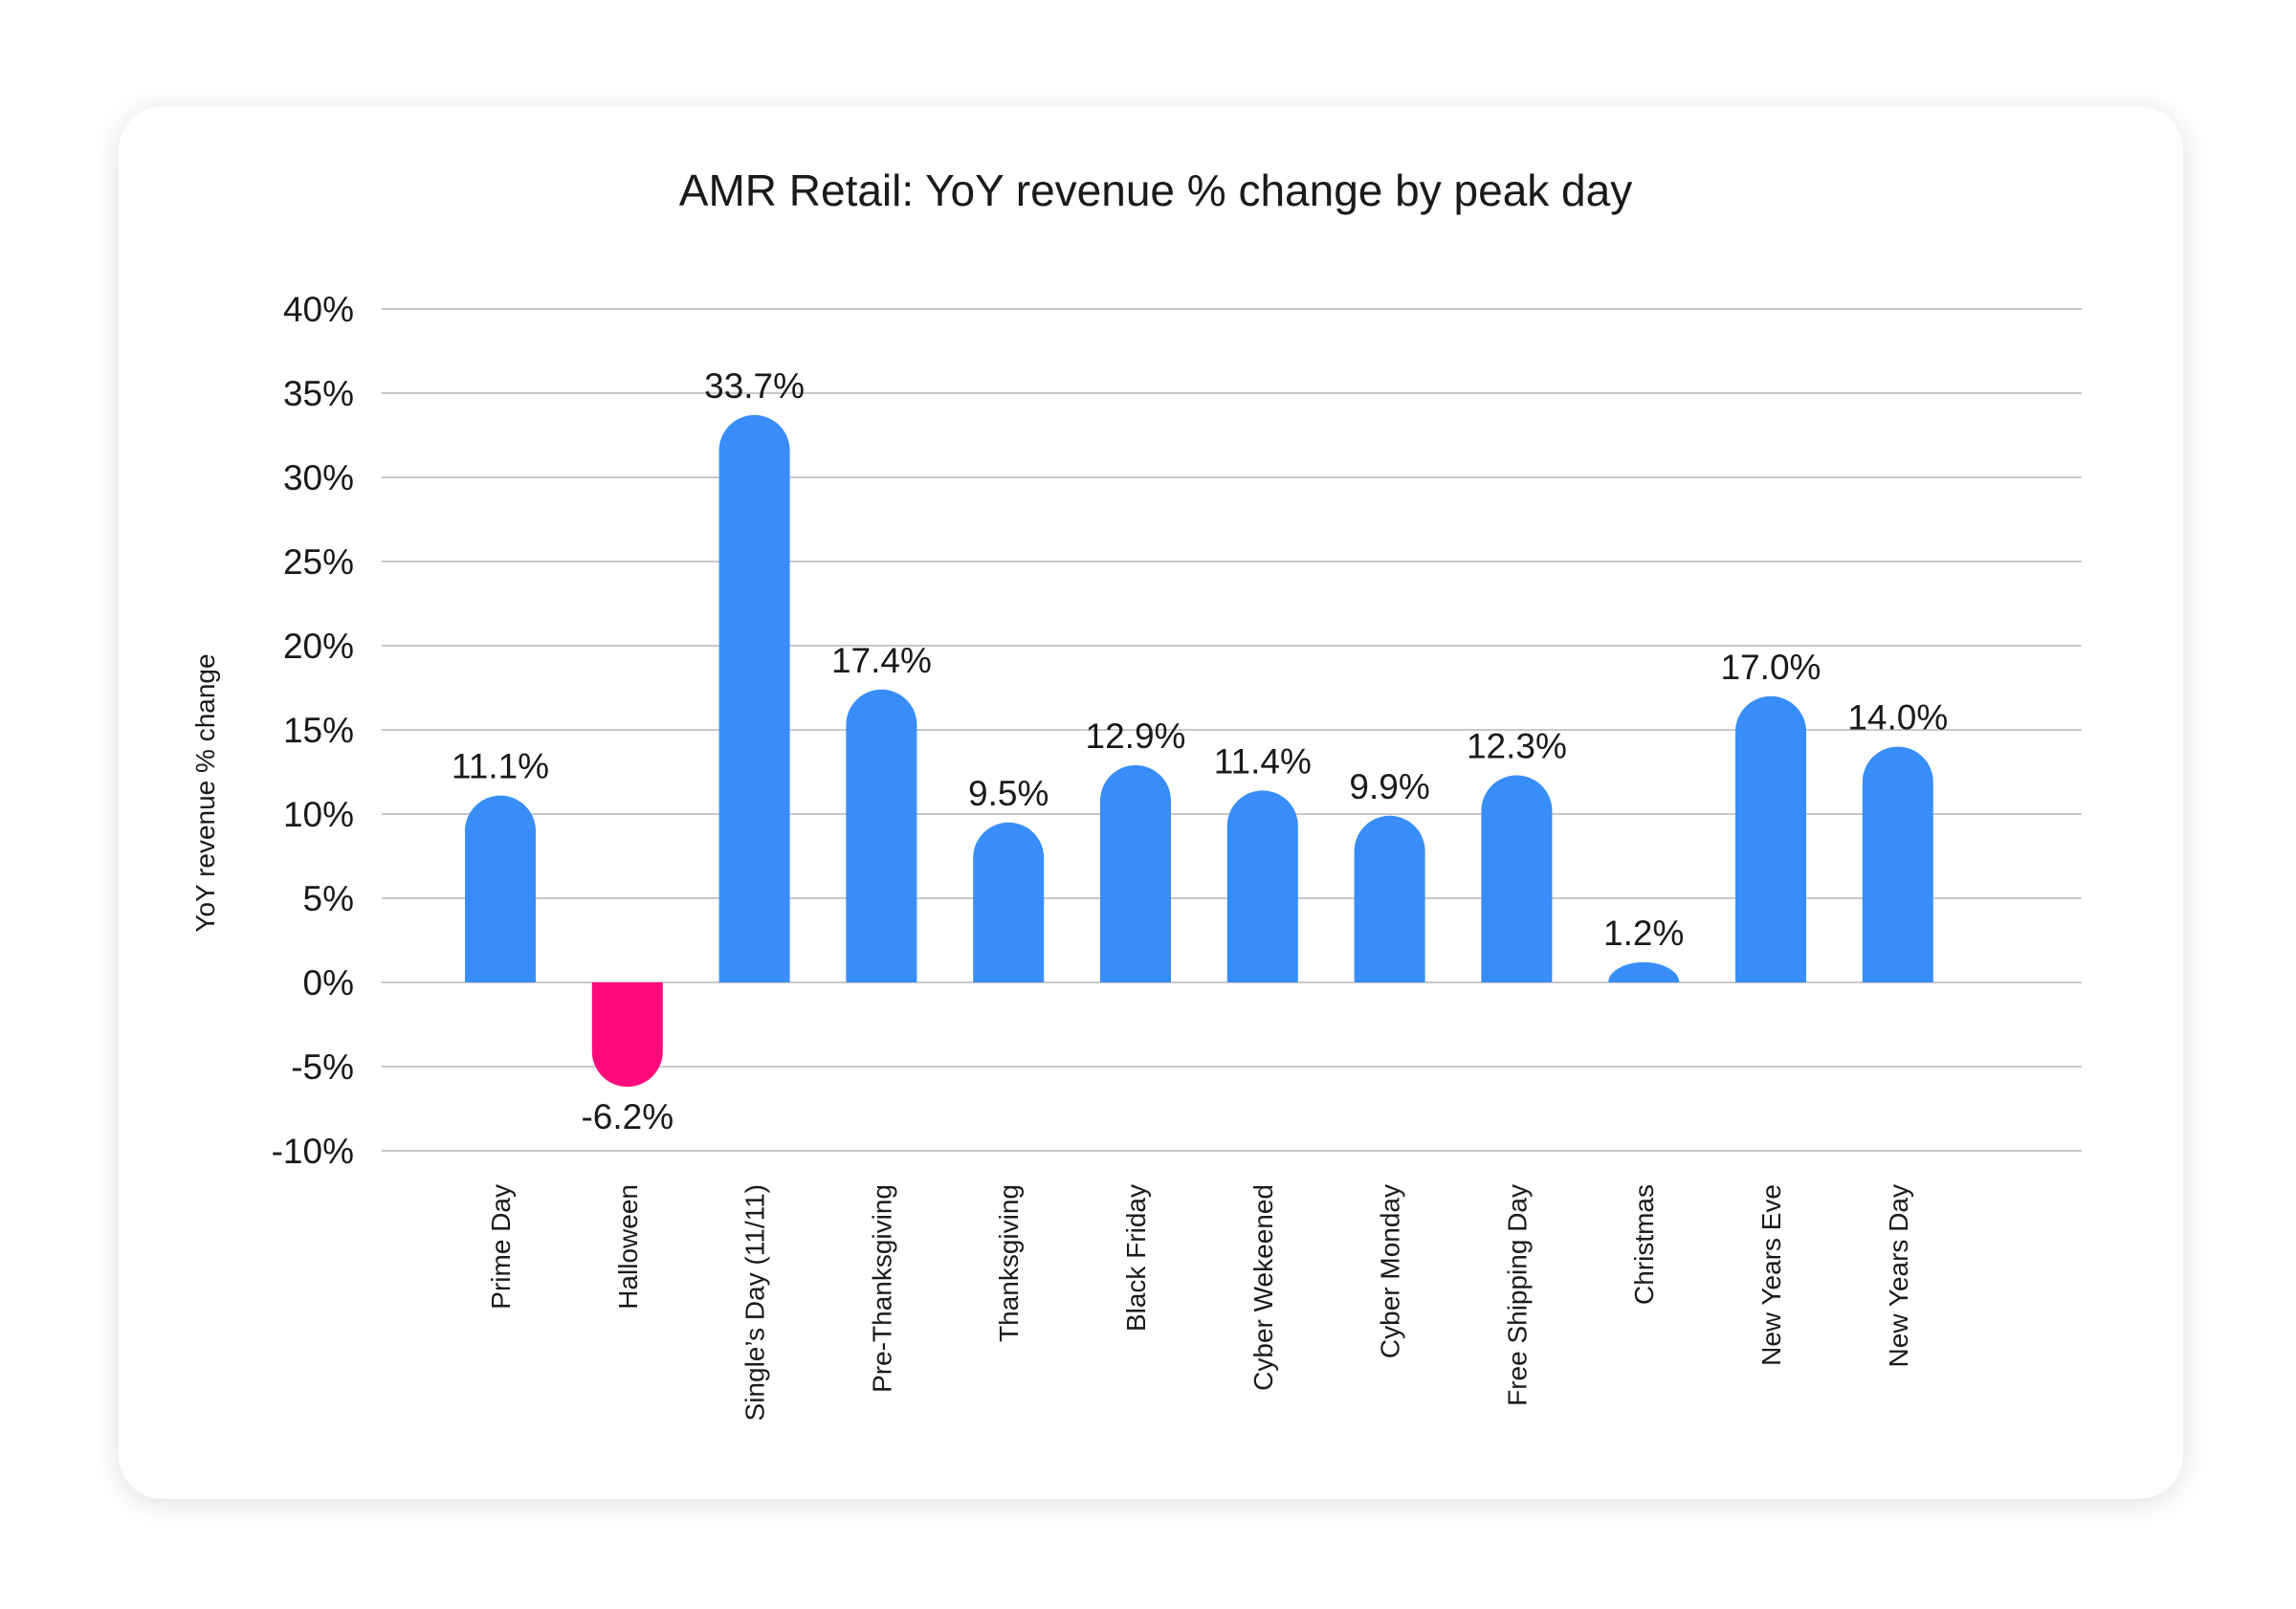 The width and height of the screenshot is (2296, 1609). Describe the element at coordinates (1263, 761) in the screenshot. I see `data-label: 11.4%` at that location.